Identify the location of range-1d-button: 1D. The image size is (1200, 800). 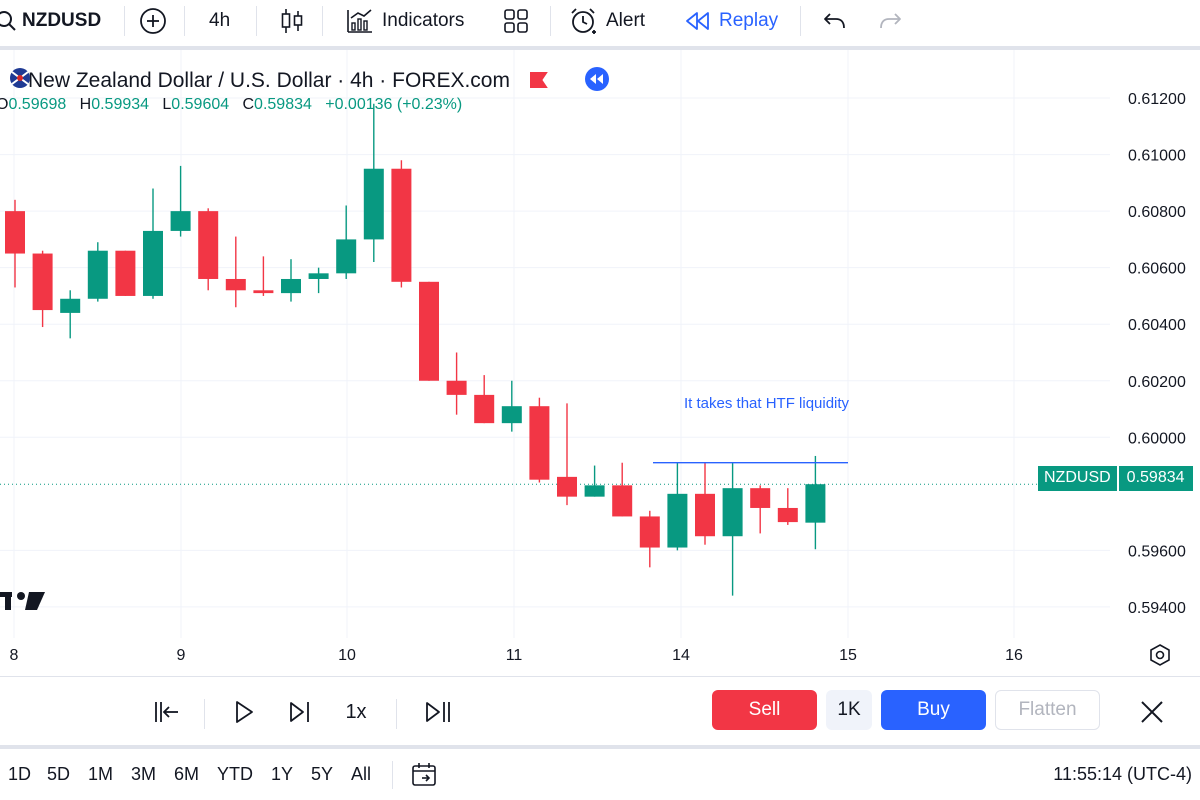
(20, 774).